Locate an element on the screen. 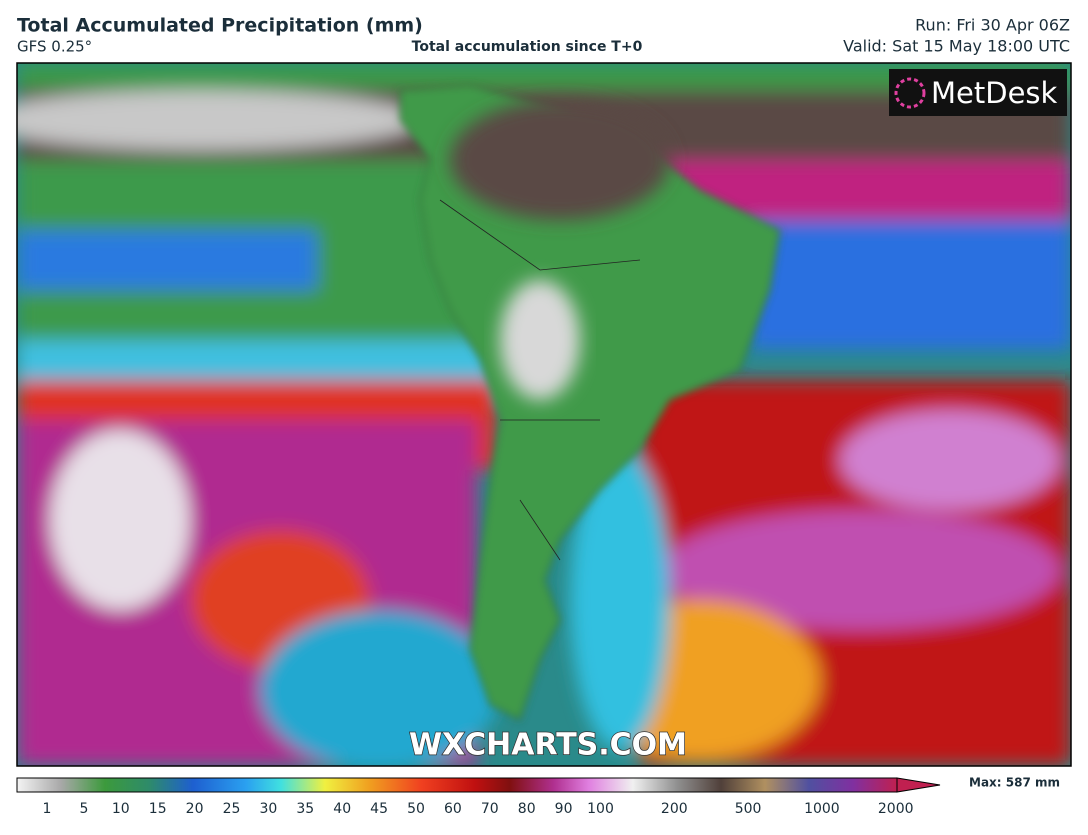  title: Total Accumulated Precipitation (mm) is located at coordinates (220, 26).